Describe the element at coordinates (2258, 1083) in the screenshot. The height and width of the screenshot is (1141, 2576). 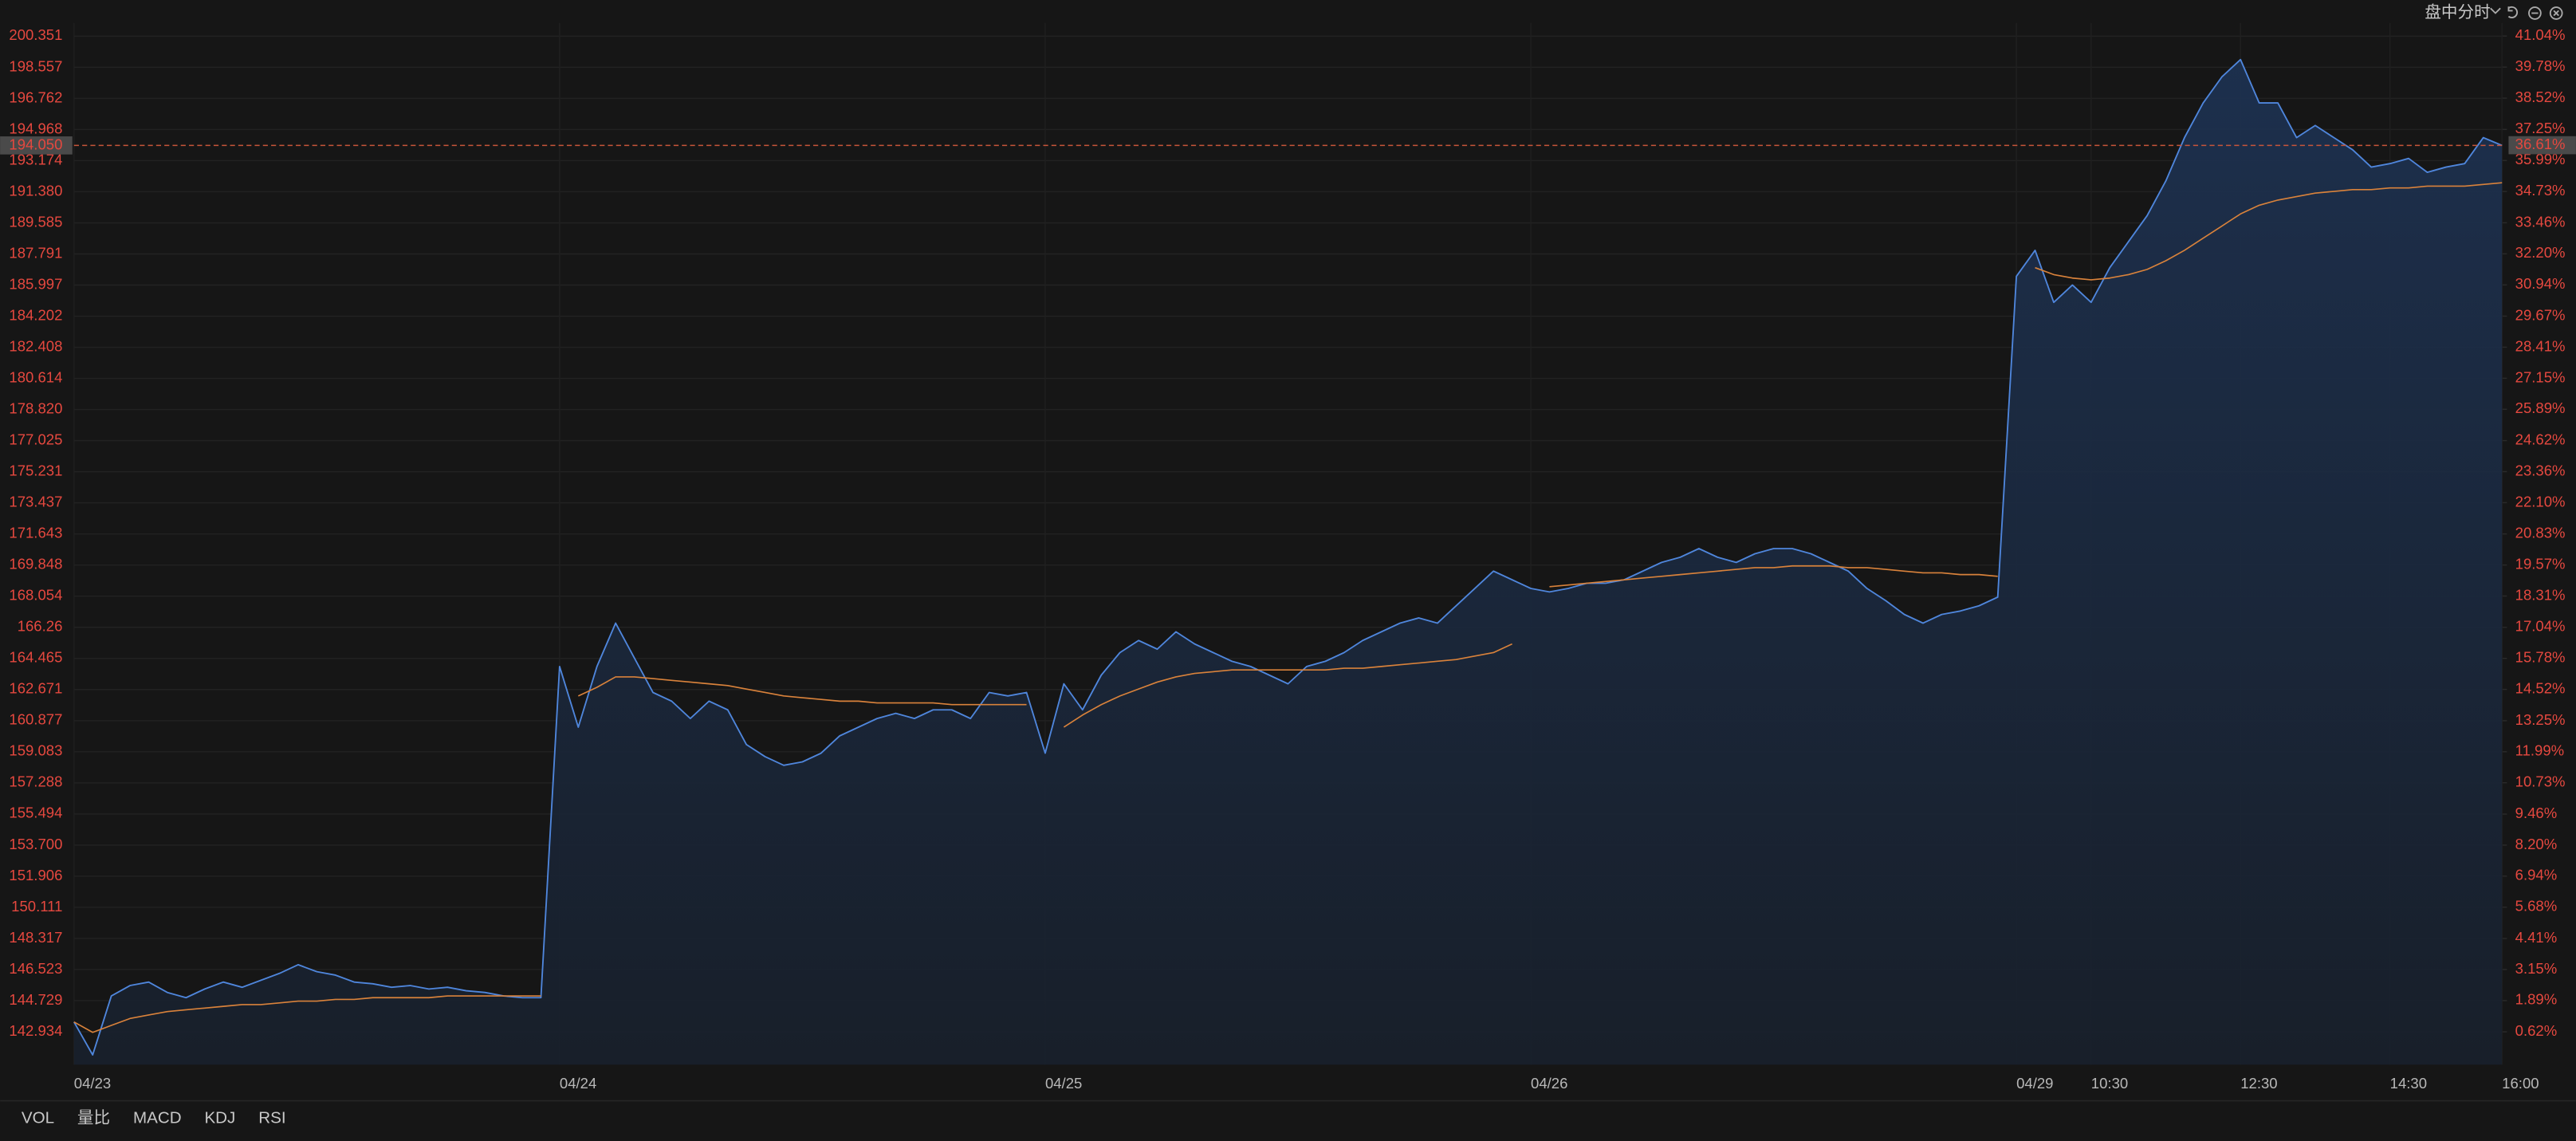
I see `x-tick-label: 12:30` at that location.